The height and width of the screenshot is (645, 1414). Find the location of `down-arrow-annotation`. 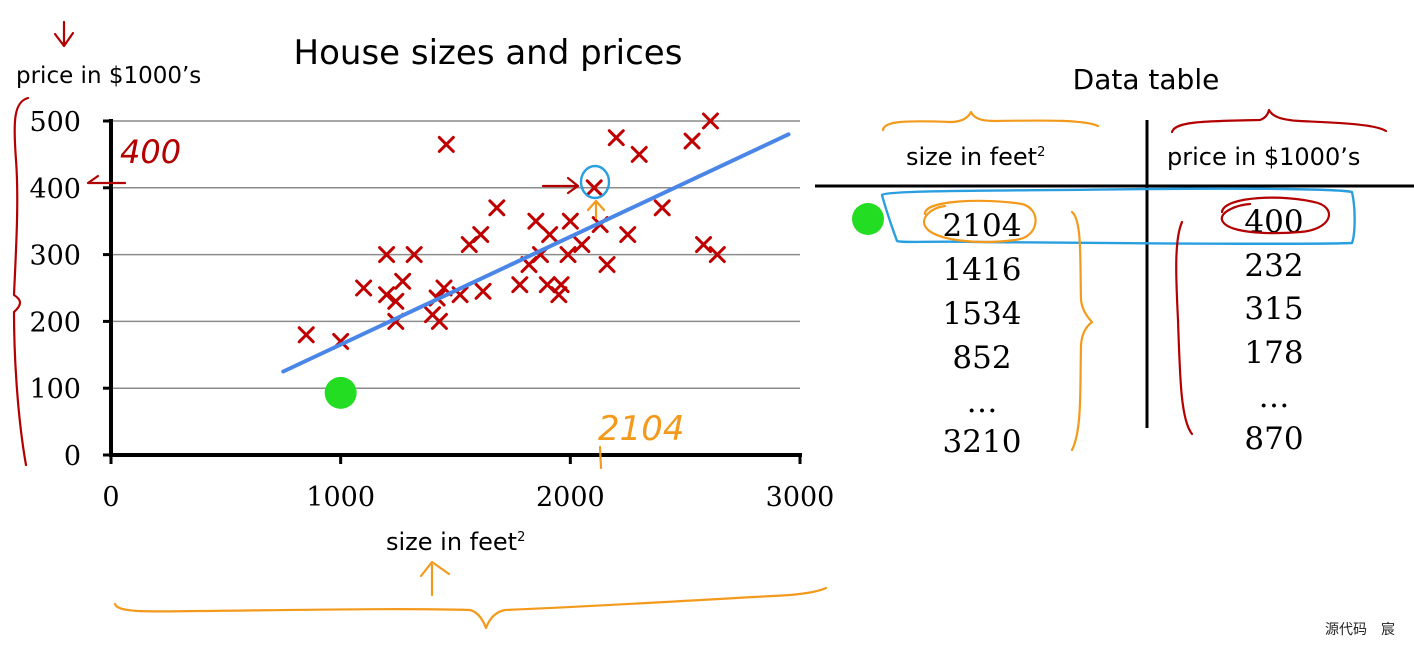

down-arrow-annotation is located at coordinates (64, 34).